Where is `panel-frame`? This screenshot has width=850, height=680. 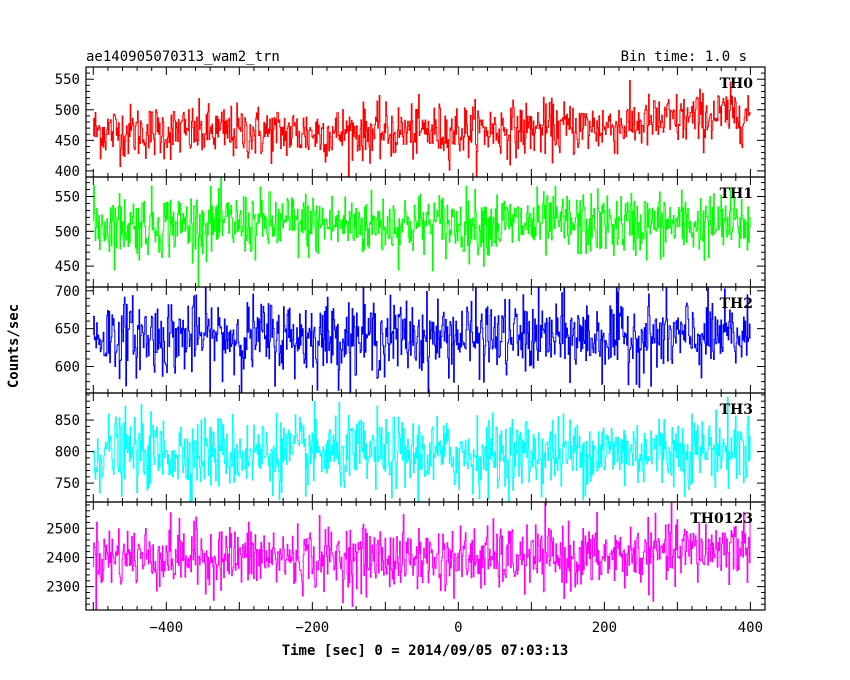
panel-frame is located at coordinates (425, 556).